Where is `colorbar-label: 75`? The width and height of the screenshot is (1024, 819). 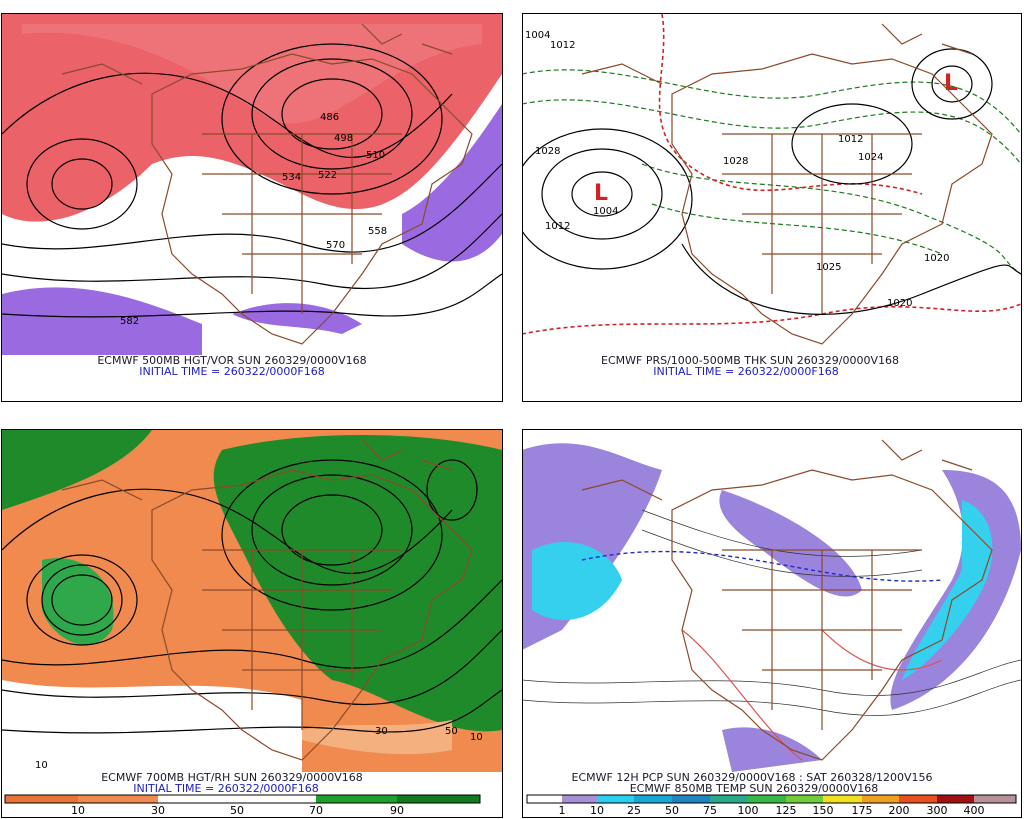 colorbar-label: 75 is located at coordinates (710, 810).